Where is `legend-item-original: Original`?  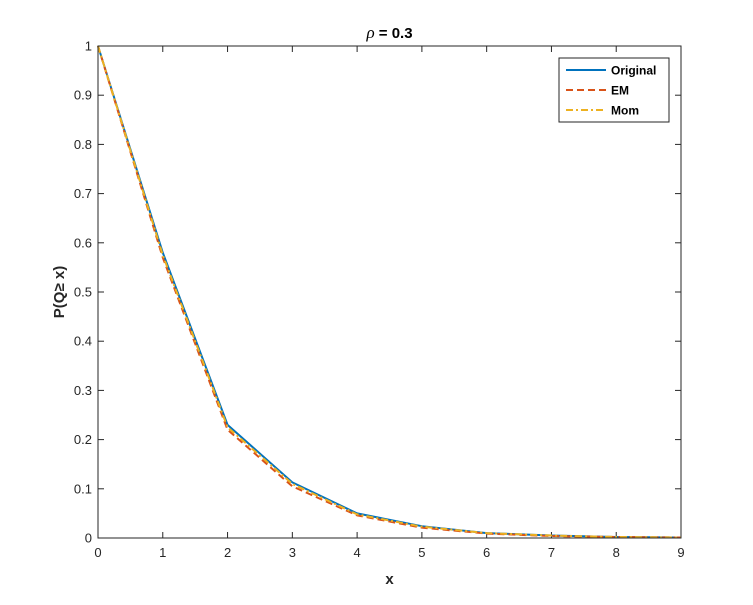 legend-item-original: Original is located at coordinates (611, 71).